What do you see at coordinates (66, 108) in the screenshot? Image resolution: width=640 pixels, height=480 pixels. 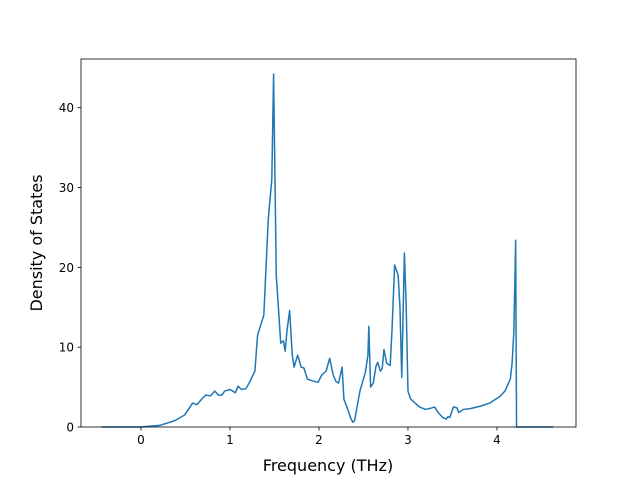 I see `y-tick-label: 40` at bounding box center [66, 108].